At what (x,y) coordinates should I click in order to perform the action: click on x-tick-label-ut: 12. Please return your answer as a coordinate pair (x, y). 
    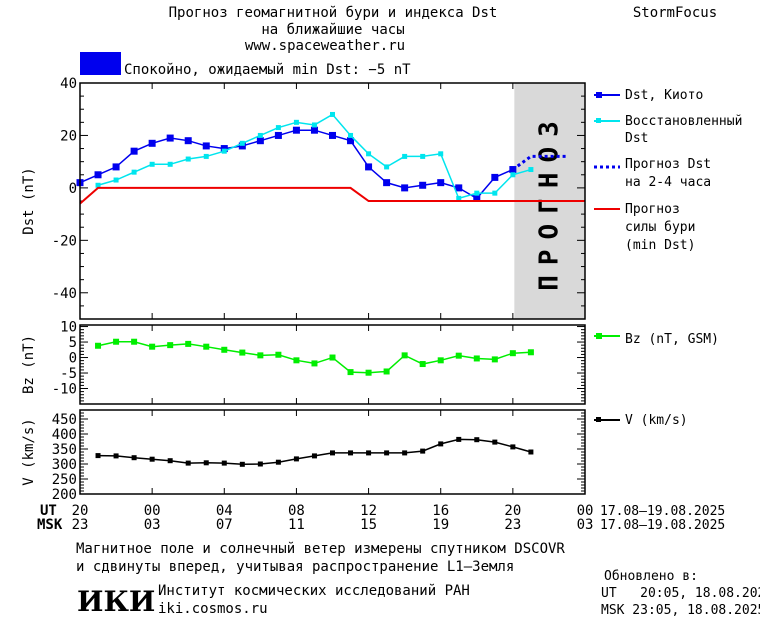
    Looking at the image, I should click on (368, 511).